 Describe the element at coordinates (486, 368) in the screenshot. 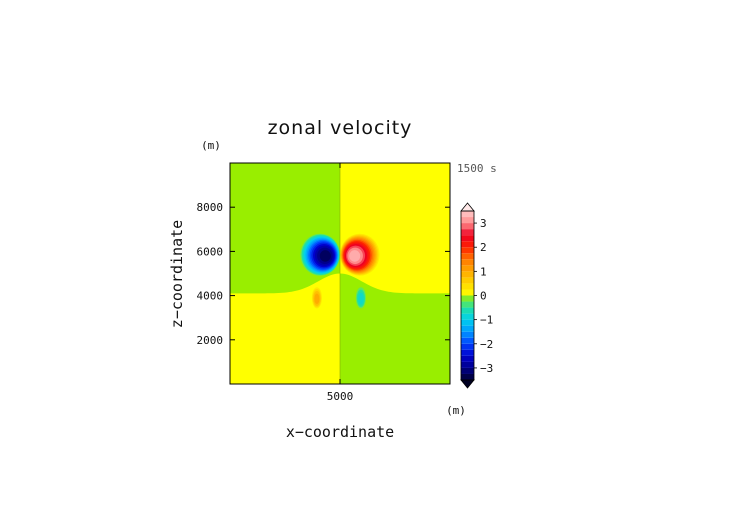

I see `colorbar-tick-label: −3` at that location.